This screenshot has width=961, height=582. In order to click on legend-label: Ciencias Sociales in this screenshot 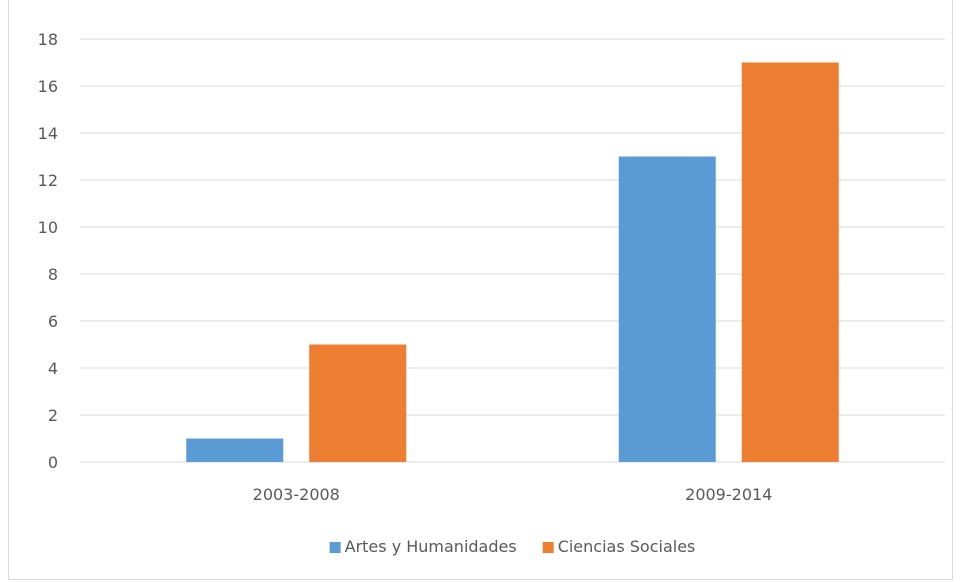, I will do `click(627, 546)`.